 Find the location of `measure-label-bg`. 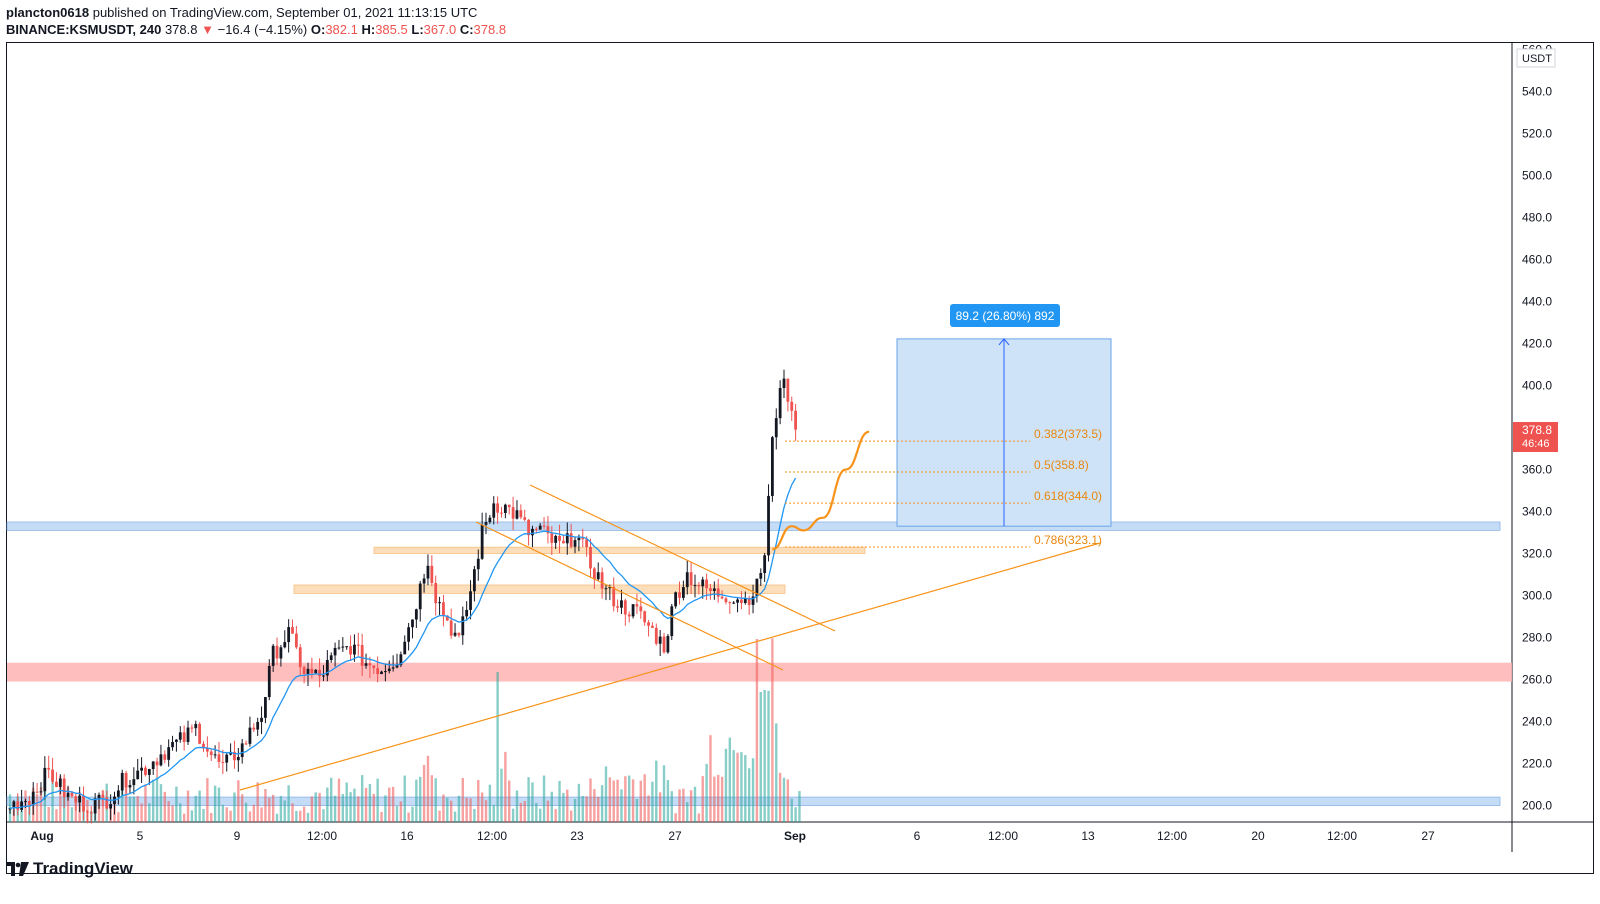

measure-label-bg is located at coordinates (1005, 315).